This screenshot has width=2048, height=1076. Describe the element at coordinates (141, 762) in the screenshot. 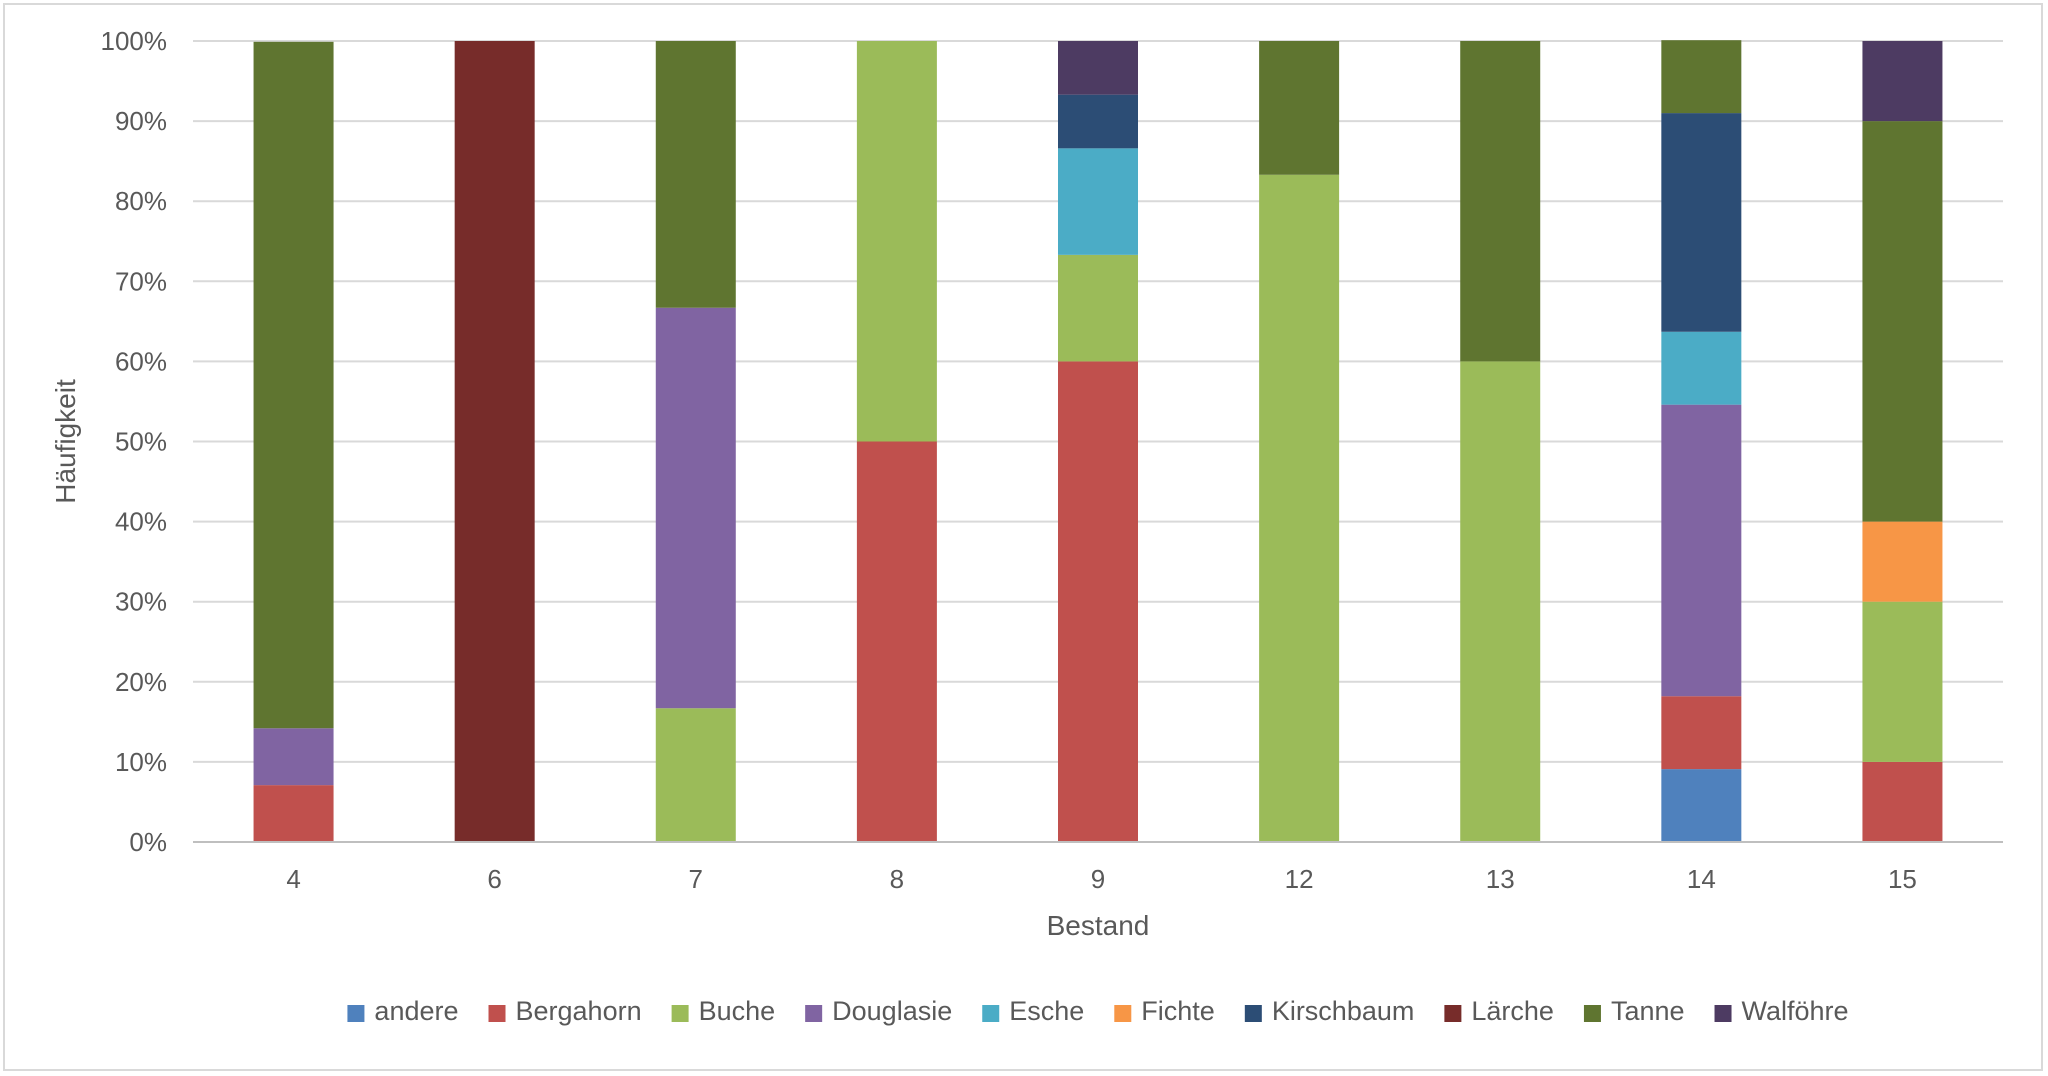

I see `y-tick-label: 10%` at that location.